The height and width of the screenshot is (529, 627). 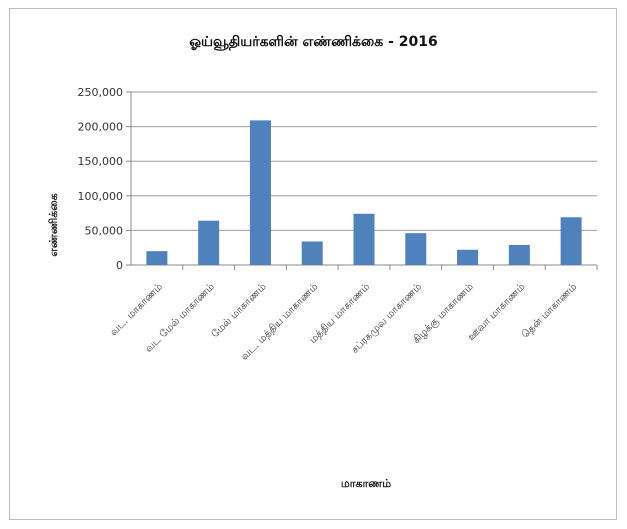 I want to click on y-tick-label: 50,000, so click(x=104, y=230).